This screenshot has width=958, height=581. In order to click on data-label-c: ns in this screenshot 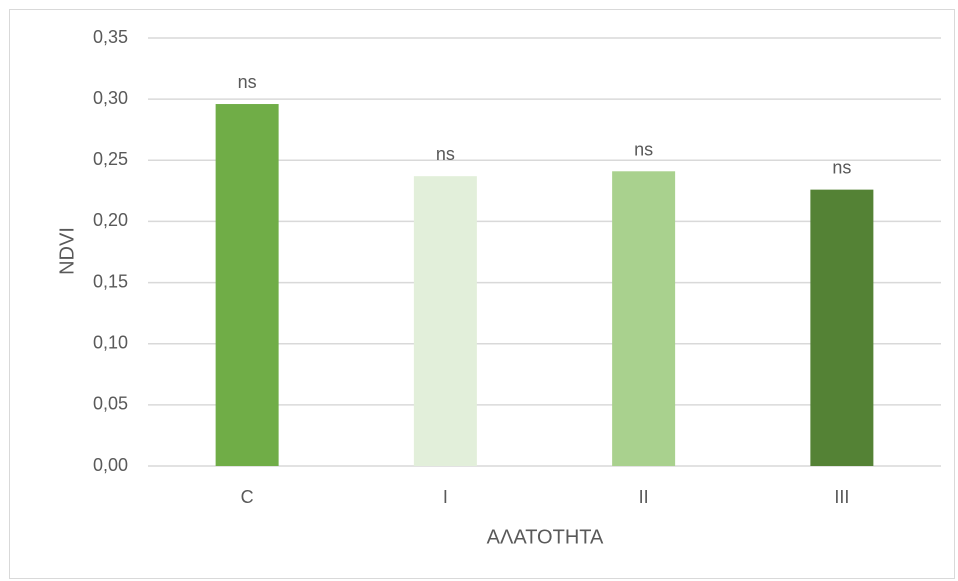, I will do `click(247, 82)`.